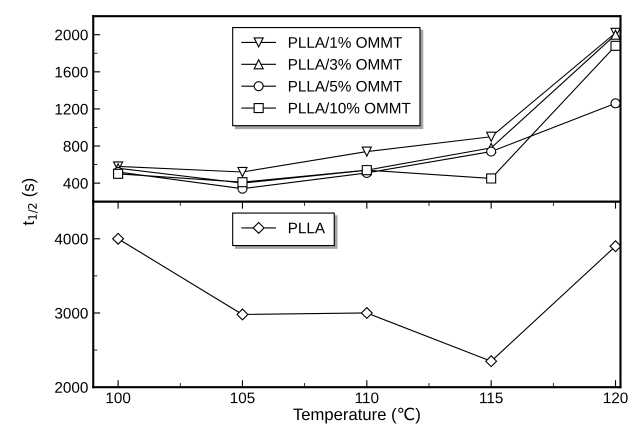 This screenshot has width=643, height=437. I want to click on x-tick-label: 100, so click(118, 398).